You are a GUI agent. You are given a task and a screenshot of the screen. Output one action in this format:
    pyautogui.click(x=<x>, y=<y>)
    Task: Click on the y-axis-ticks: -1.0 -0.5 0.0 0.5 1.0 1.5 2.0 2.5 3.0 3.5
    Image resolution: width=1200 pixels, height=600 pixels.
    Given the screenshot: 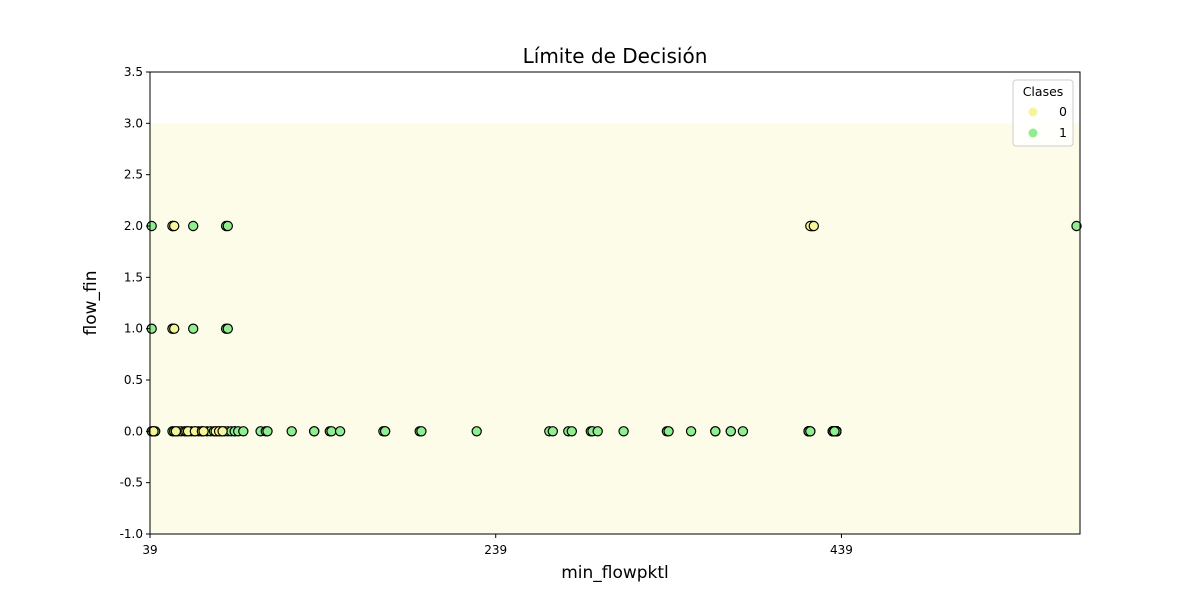 What is the action you would take?
    pyautogui.click(x=135, y=303)
    